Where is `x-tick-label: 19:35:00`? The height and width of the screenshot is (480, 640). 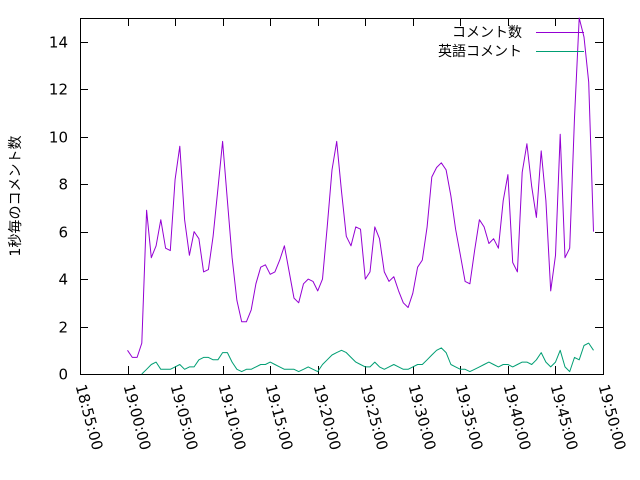 x-tick-label: 19:35:00 is located at coordinates (469, 417).